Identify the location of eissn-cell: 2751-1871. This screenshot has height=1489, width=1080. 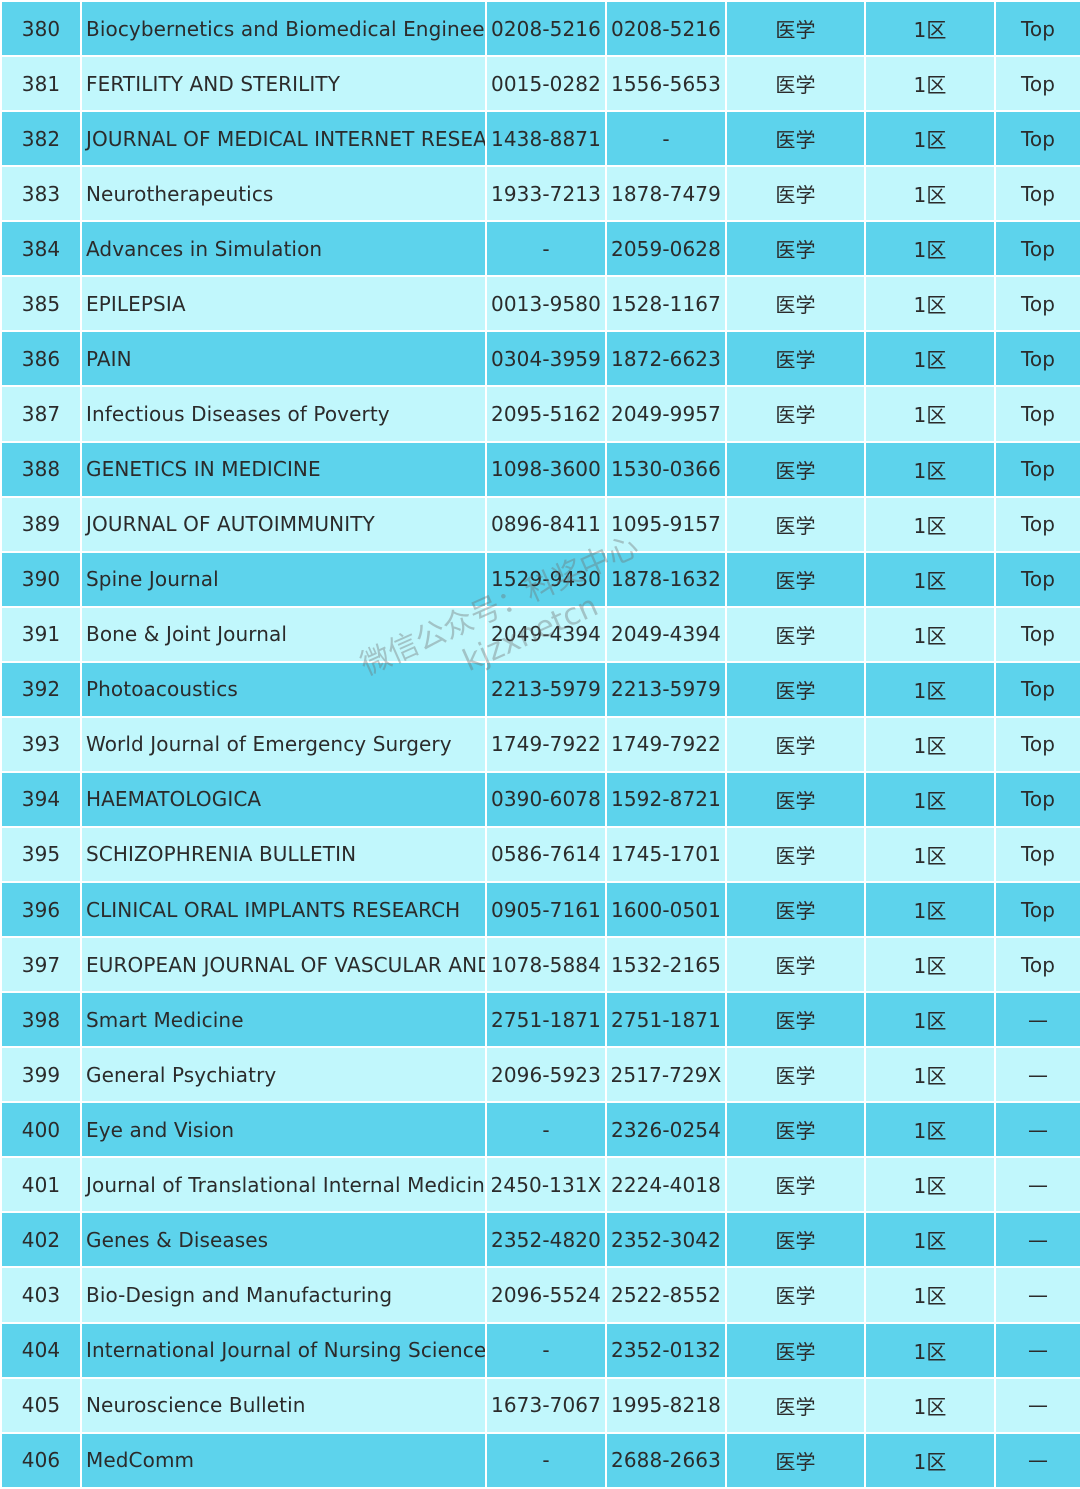
(666, 1020).